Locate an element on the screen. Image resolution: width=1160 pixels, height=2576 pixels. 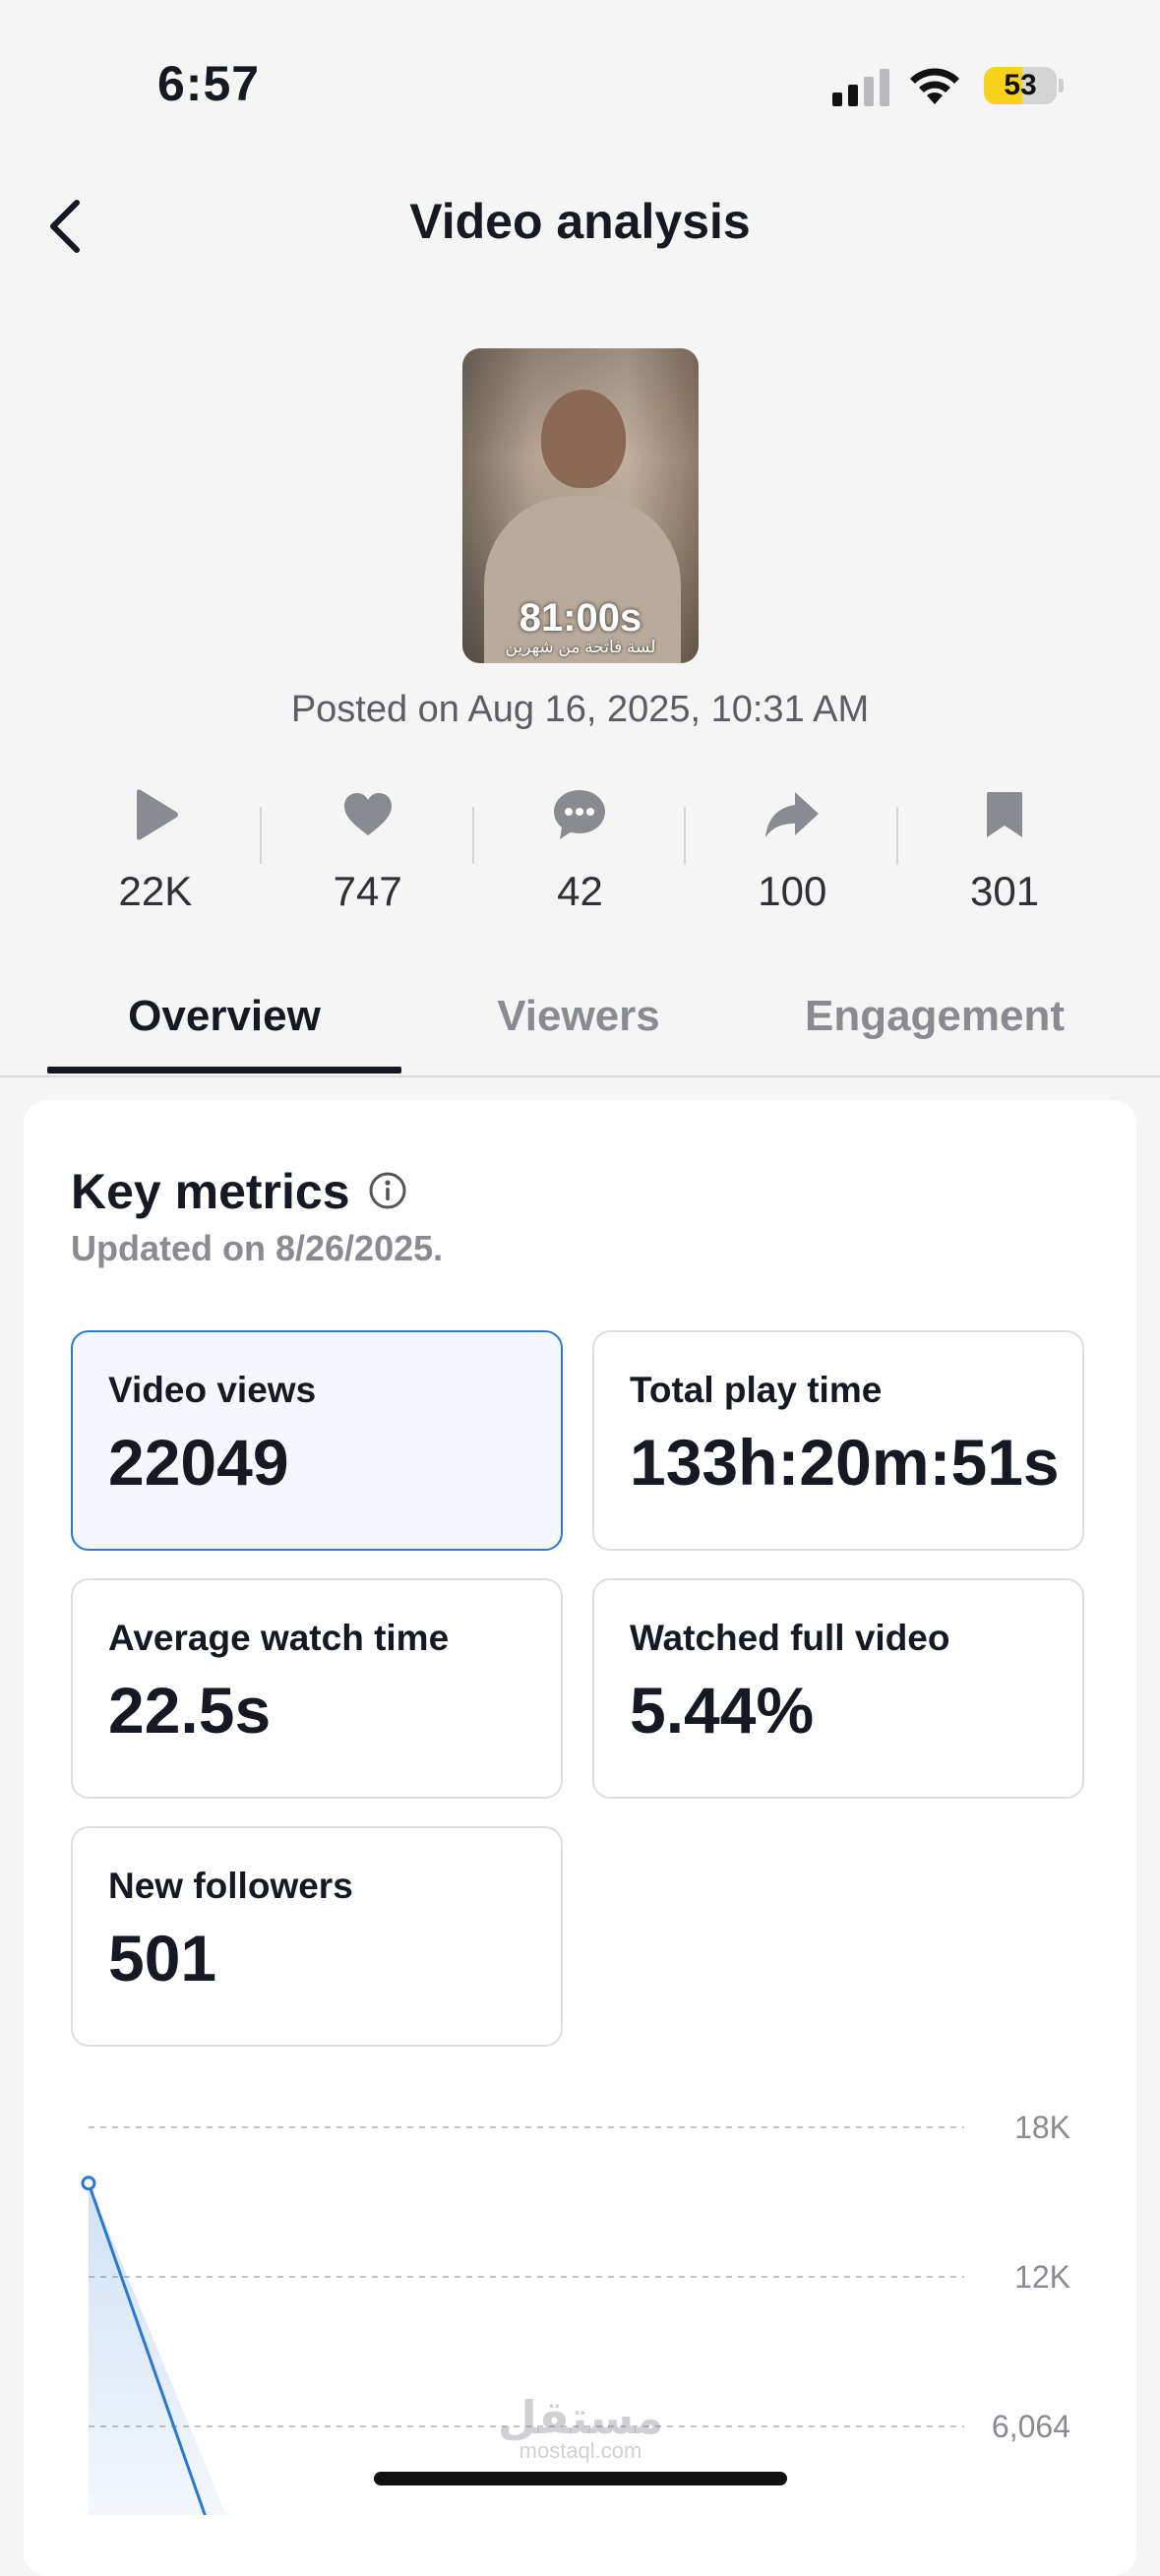
posted-date: Posted on Aug 16, 2025, 10:31 AM is located at coordinates (580, 709).